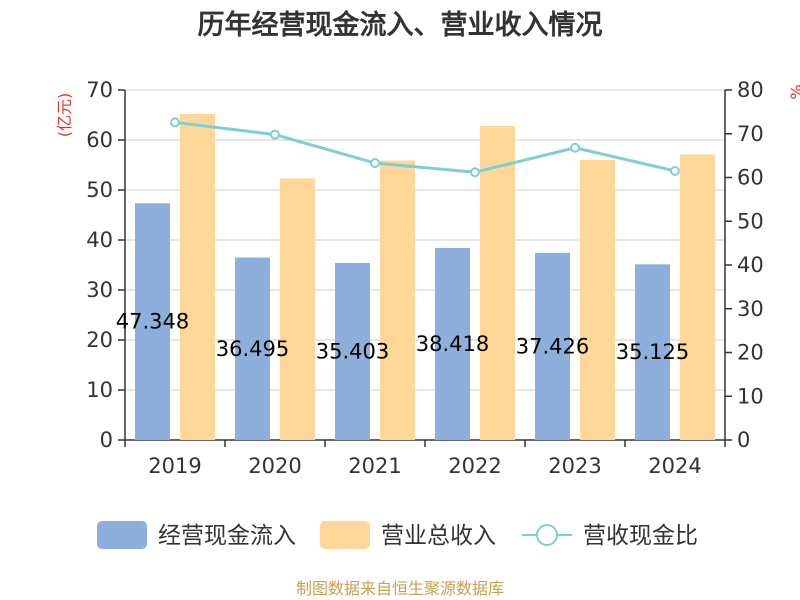 Image resolution: width=800 pixels, height=600 pixels. Describe the element at coordinates (99, 190) in the screenshot. I see `y-left-tick-label: 50` at that location.